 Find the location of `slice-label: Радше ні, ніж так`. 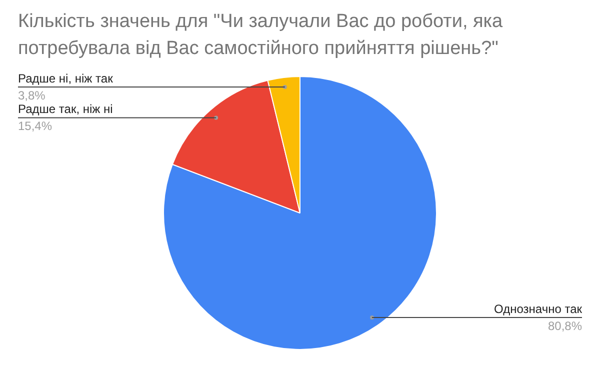

slice-label: Радше ні, ніж так is located at coordinates (66, 78).